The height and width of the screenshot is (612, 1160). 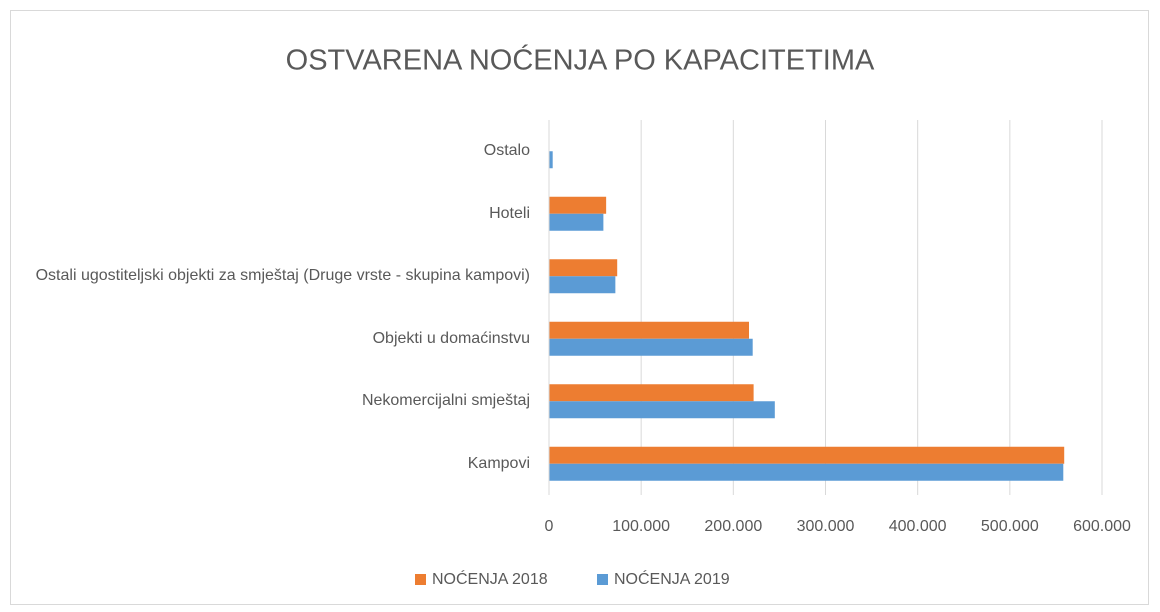 I want to click on y-tick-label: Ostalo, so click(x=506, y=151).